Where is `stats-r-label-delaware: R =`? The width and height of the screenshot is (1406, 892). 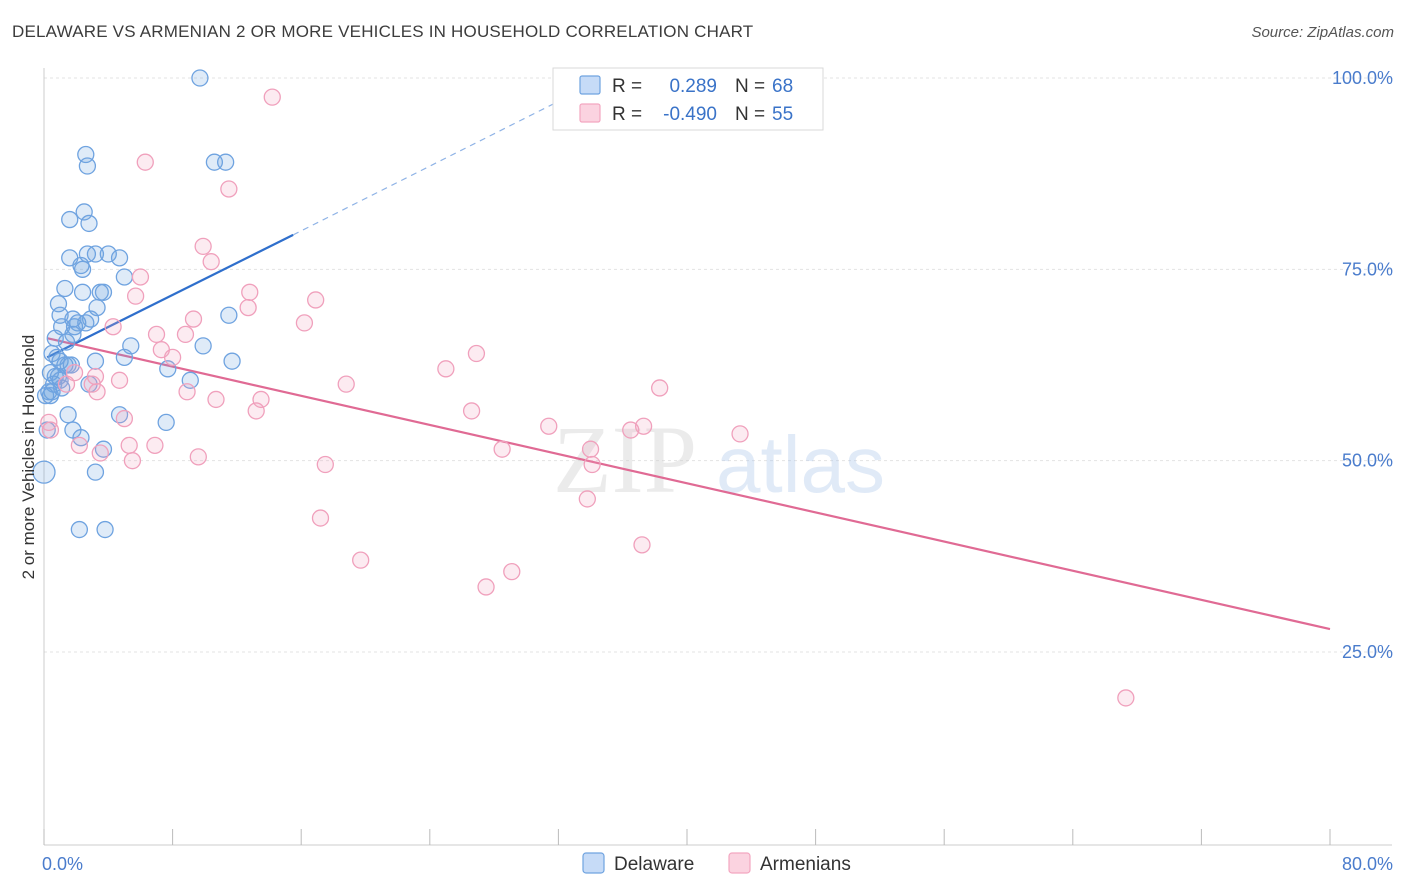
stats-r-label-delaware: R = is located at coordinates (627, 86).